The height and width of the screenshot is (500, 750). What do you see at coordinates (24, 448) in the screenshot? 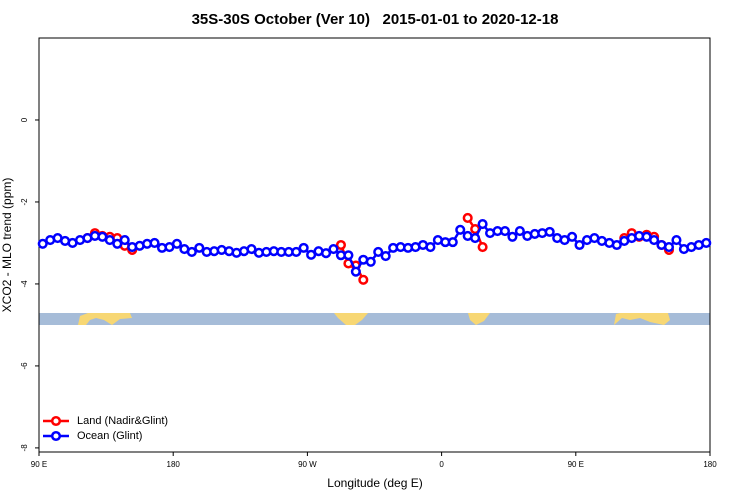
I see `y-tick-label: -8` at bounding box center [24, 448].